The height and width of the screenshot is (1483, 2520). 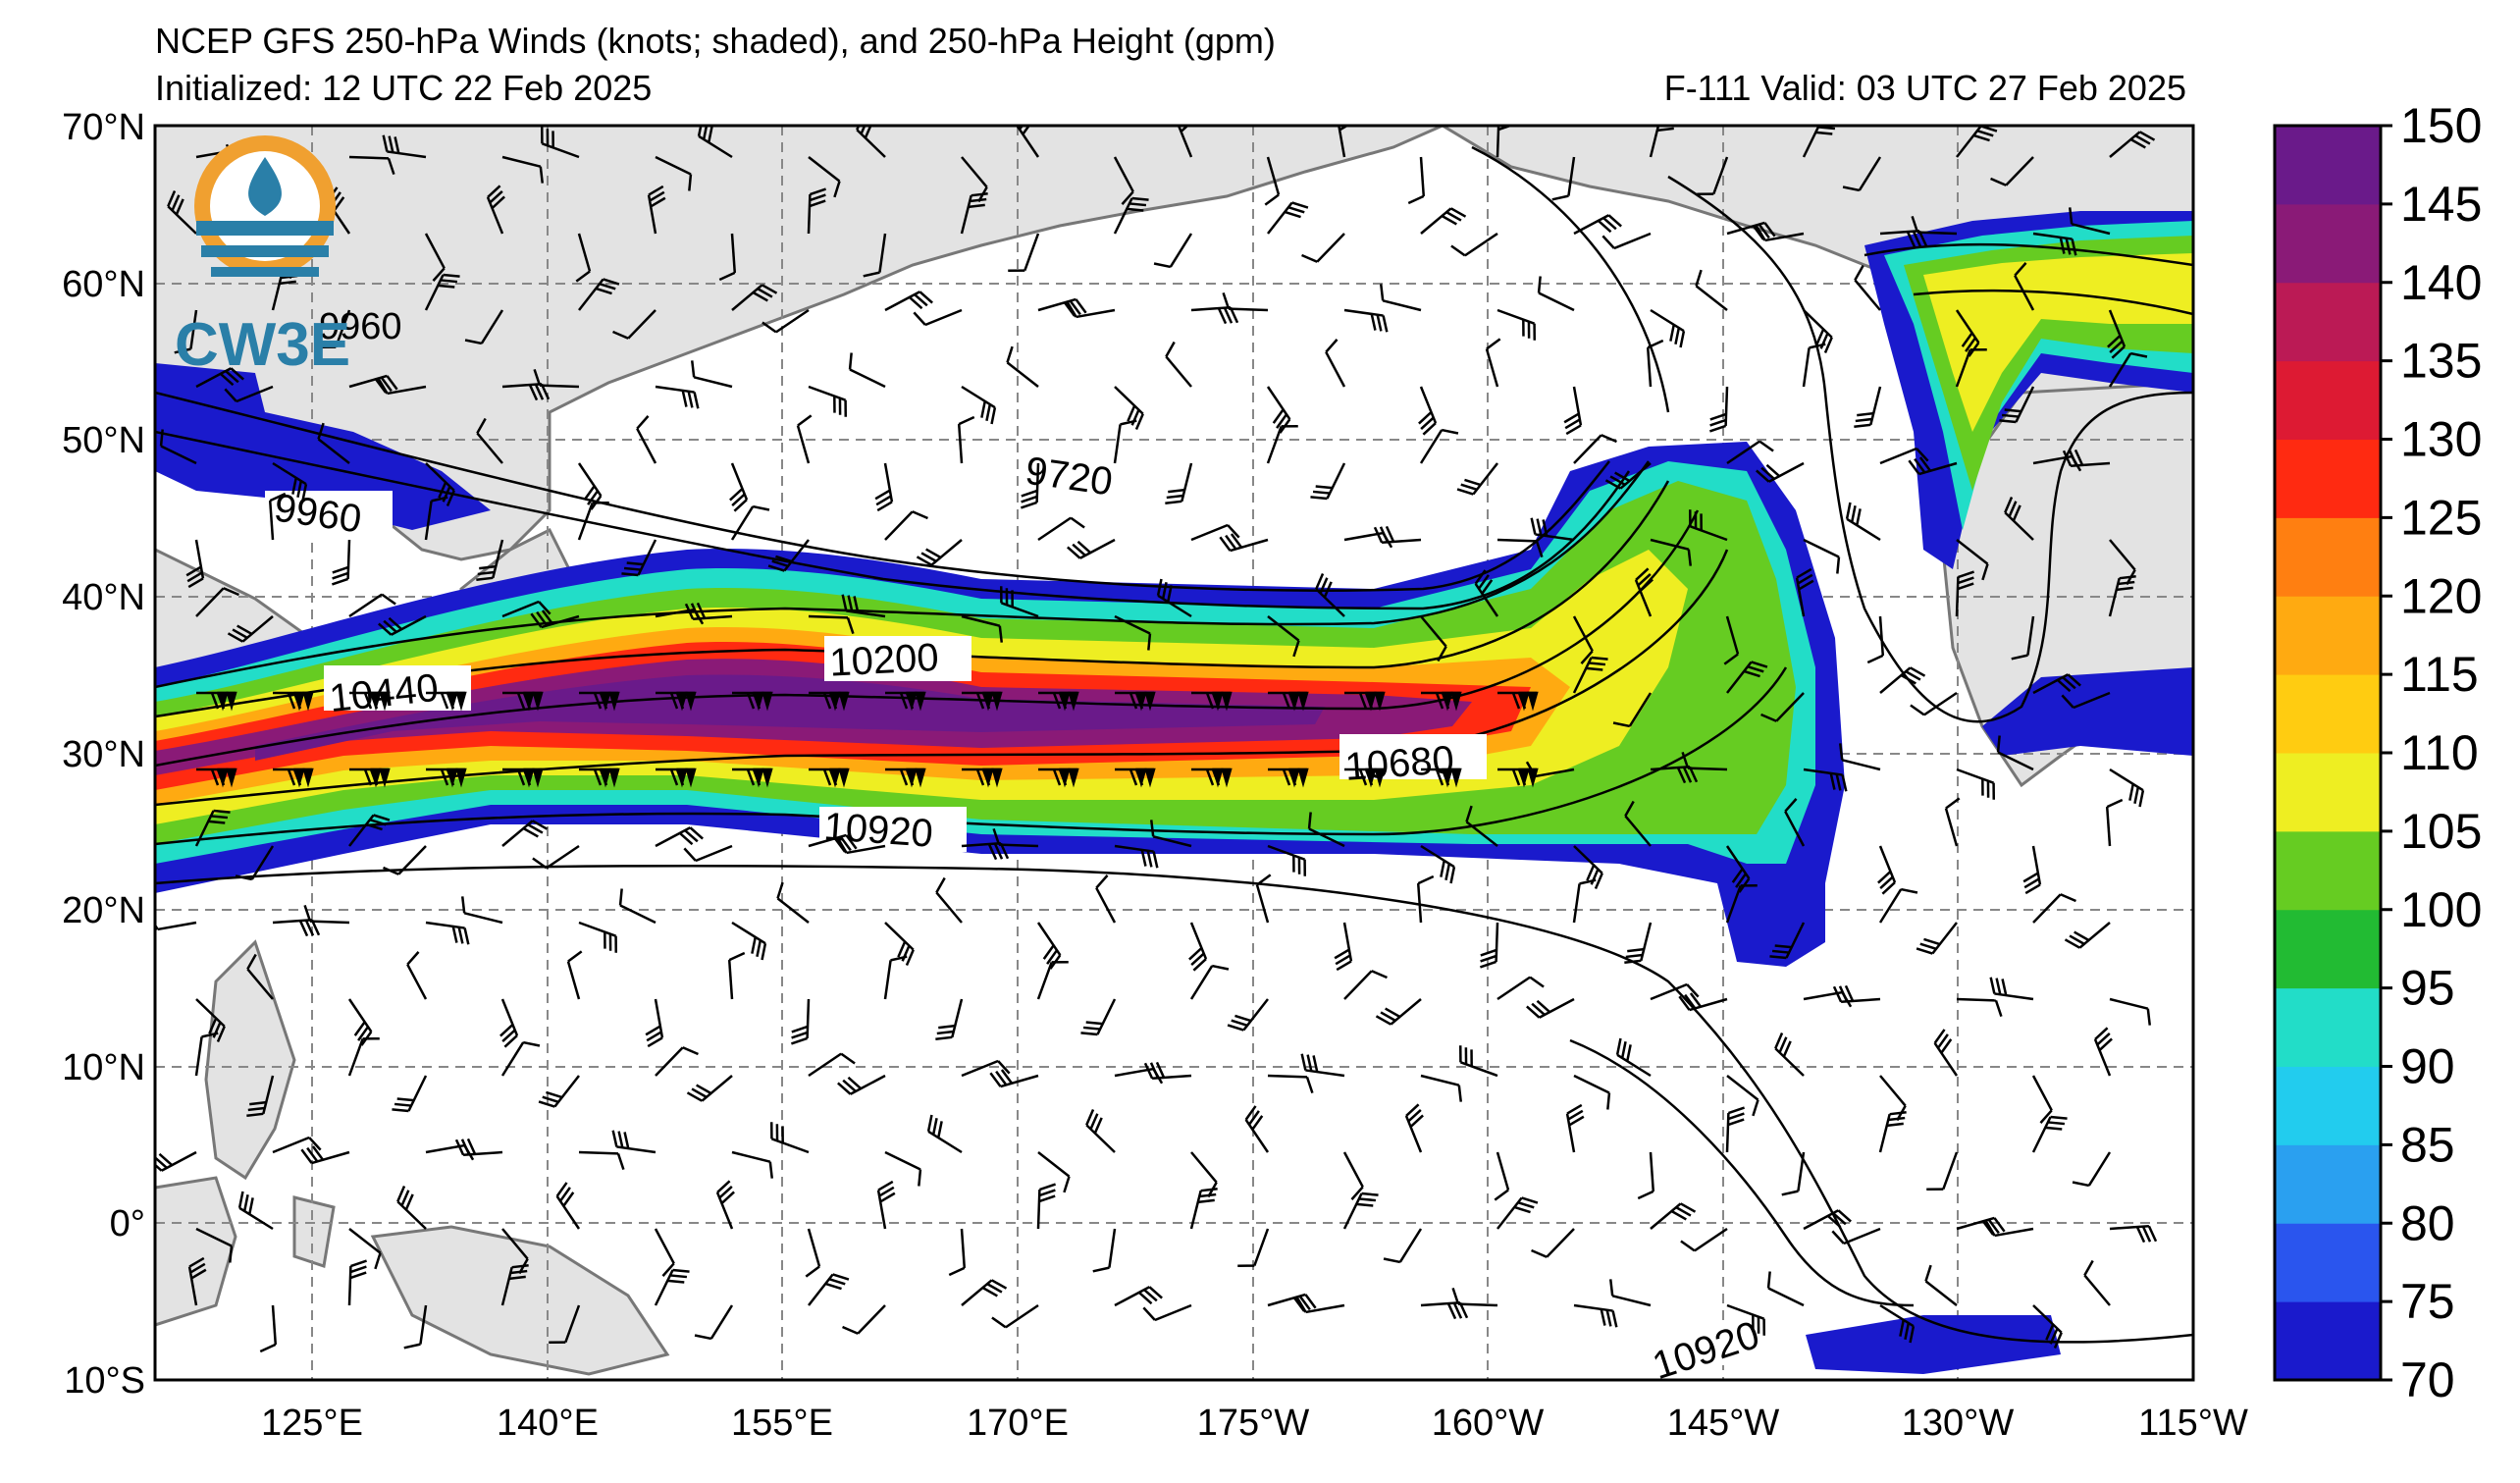 What do you see at coordinates (103, 441) in the screenshot?
I see `lat-label: 50°N` at bounding box center [103, 441].